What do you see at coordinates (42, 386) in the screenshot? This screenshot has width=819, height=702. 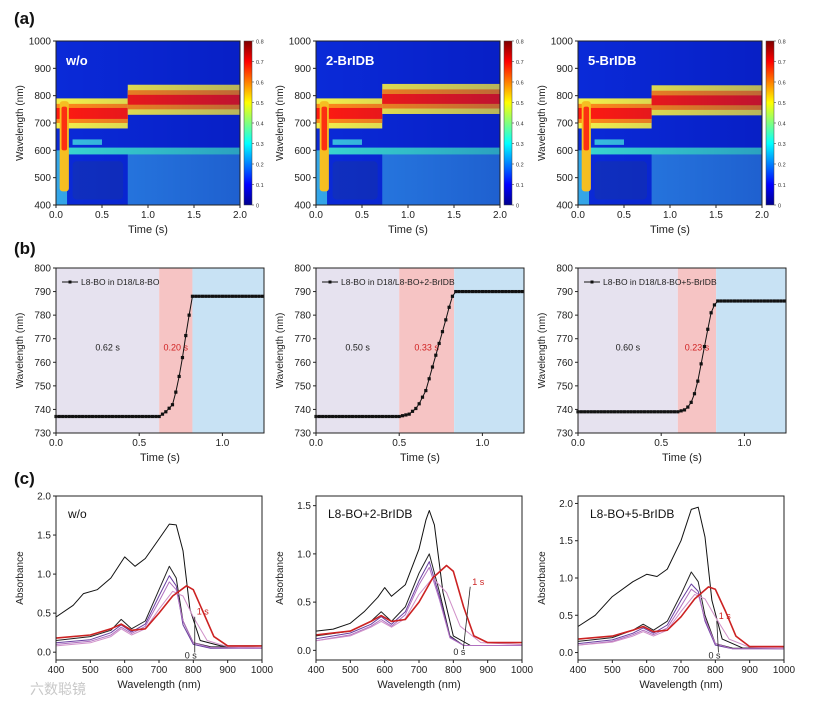 I see `y-tick-label: 750` at bounding box center [42, 386].